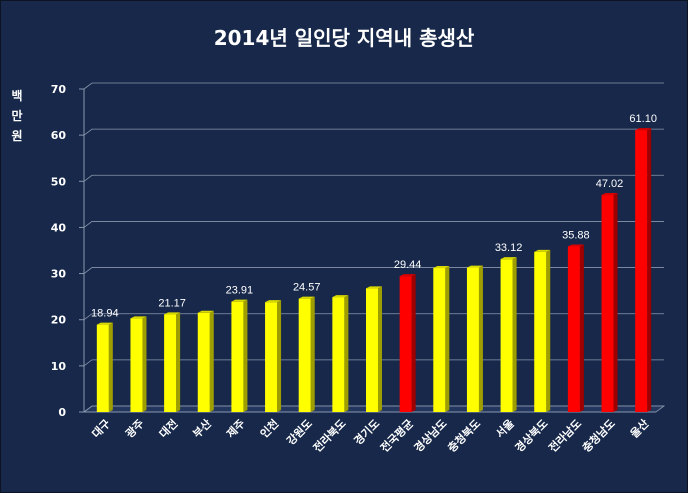  I want to click on y-tick-label: 60, so click(59, 135).